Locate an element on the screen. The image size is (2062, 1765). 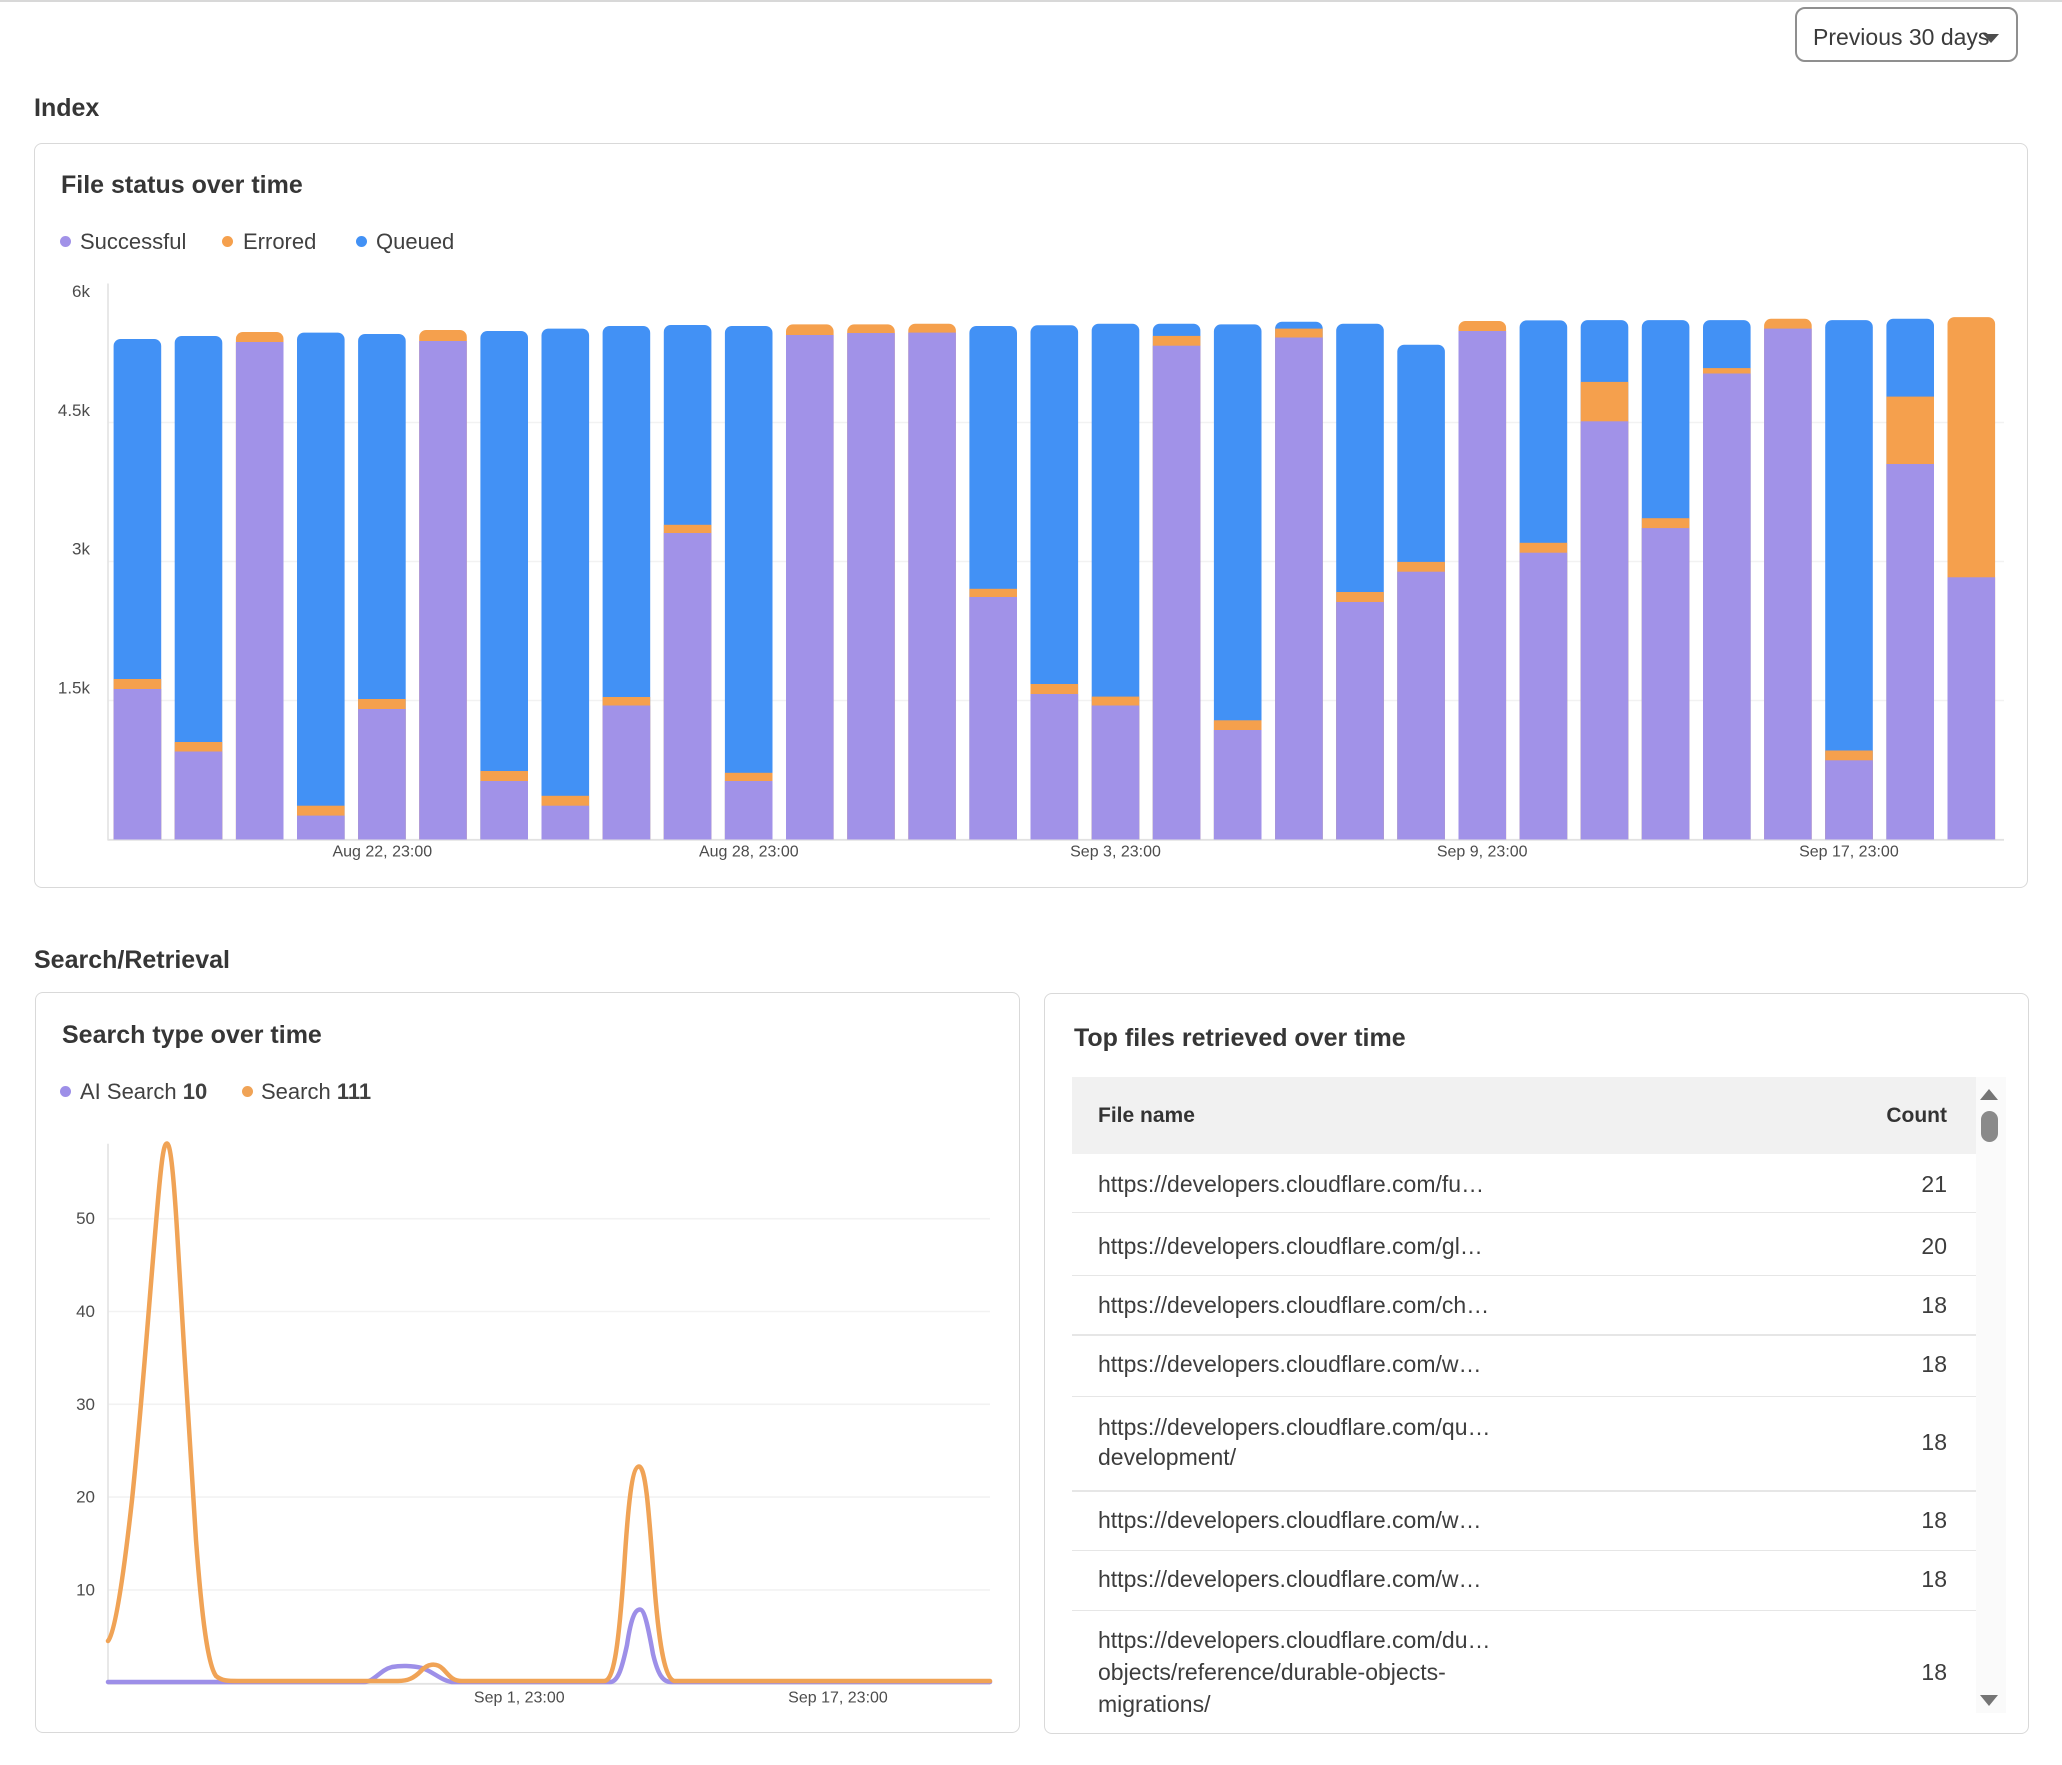
svg-text: 10 is located at coordinates (85, 1589).